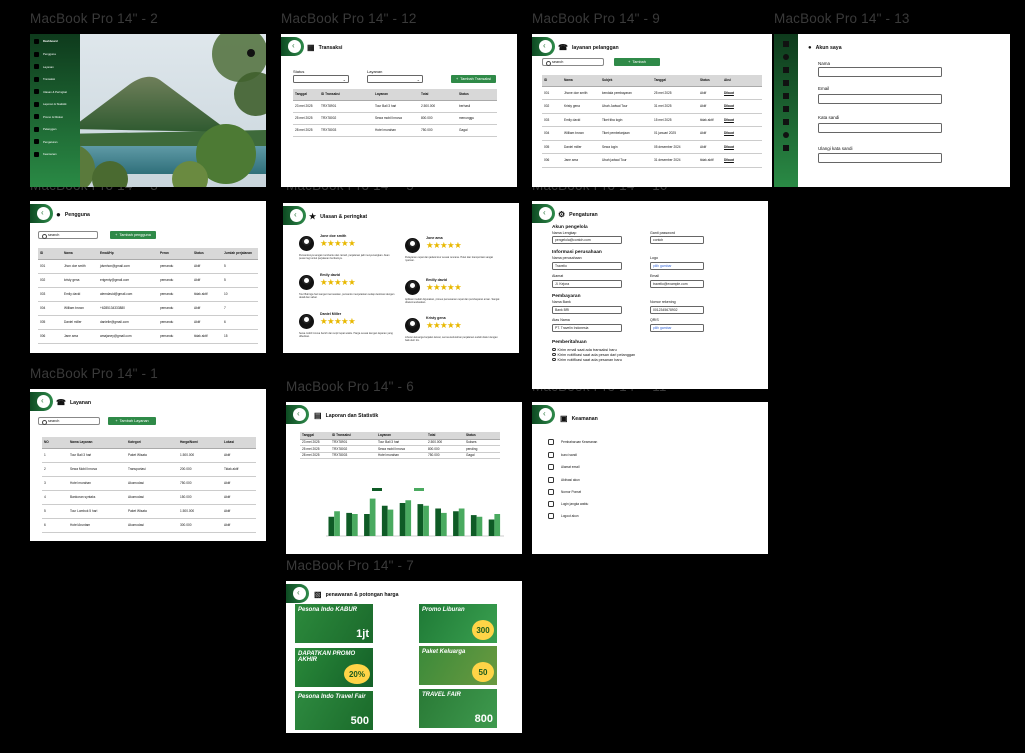 This screenshot has height=753, width=1025. Describe the element at coordinates (880, 72) in the screenshot. I see `nama-field` at that location.